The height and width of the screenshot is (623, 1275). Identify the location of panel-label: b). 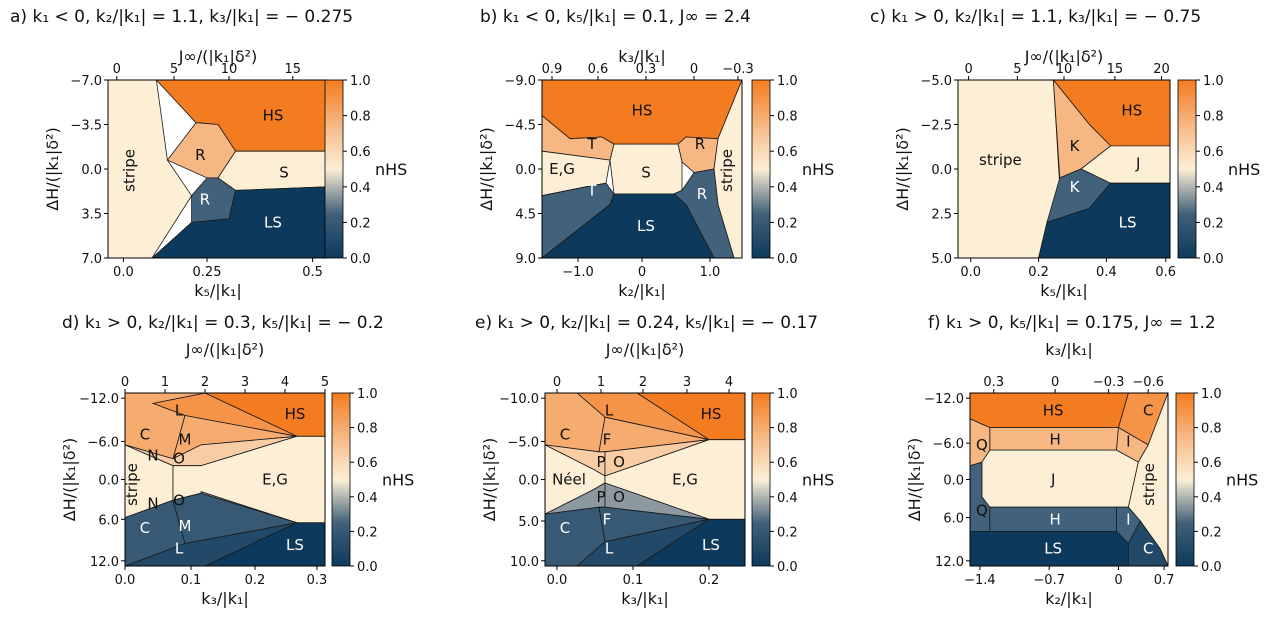
(491, 17).